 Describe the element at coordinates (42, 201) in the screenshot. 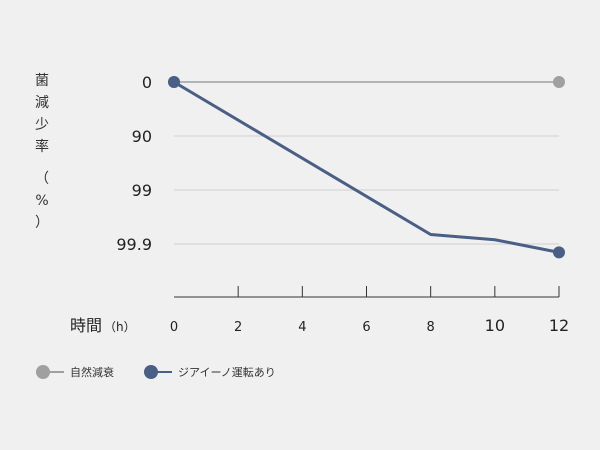

I see `y-axis-label-char: %` at that location.